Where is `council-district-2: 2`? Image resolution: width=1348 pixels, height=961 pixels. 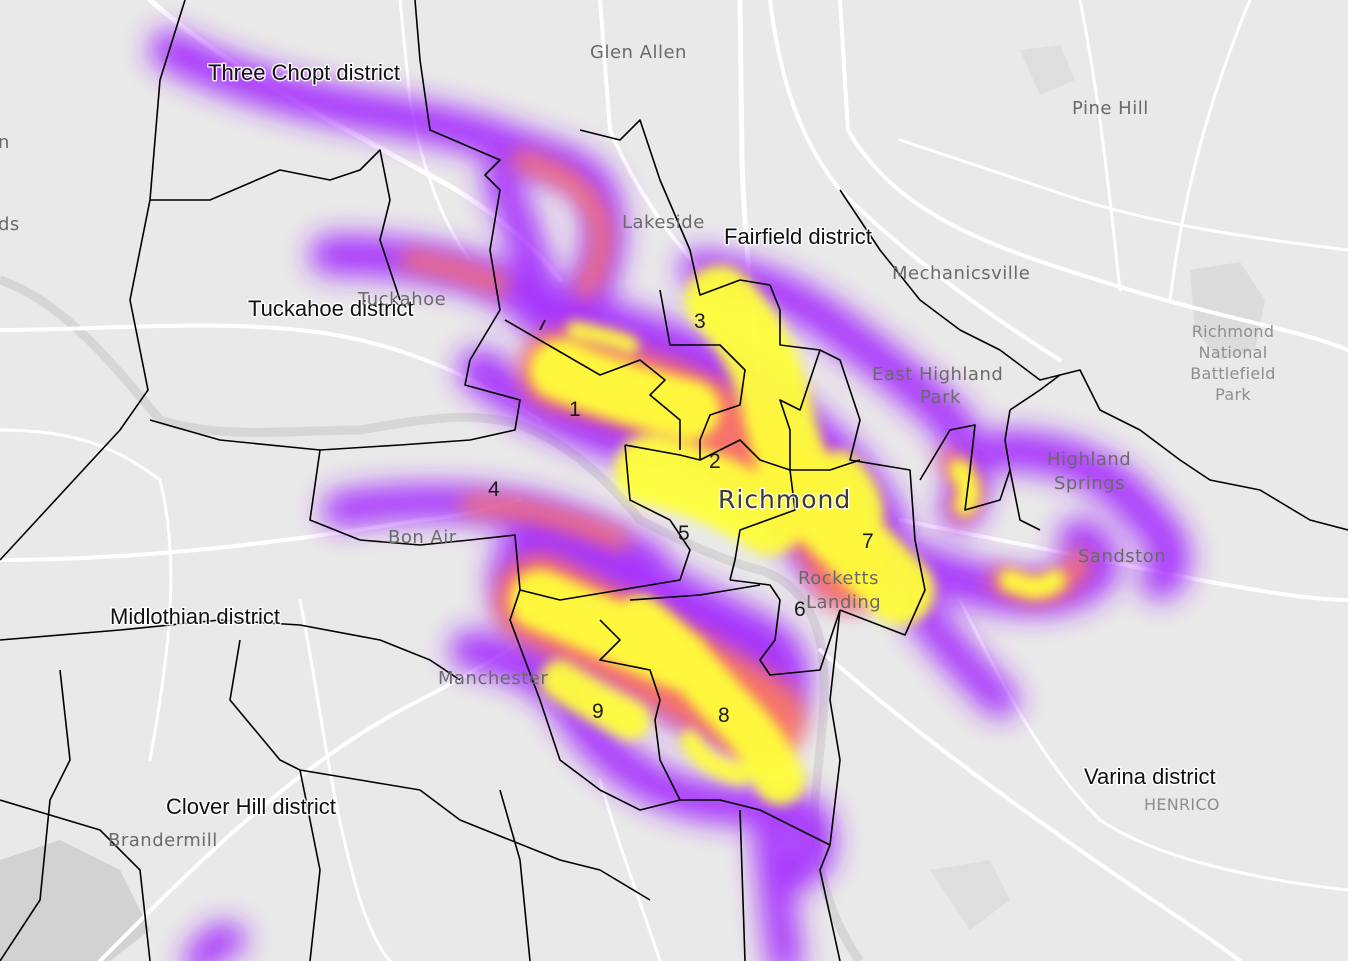 council-district-2: 2 is located at coordinates (715, 461).